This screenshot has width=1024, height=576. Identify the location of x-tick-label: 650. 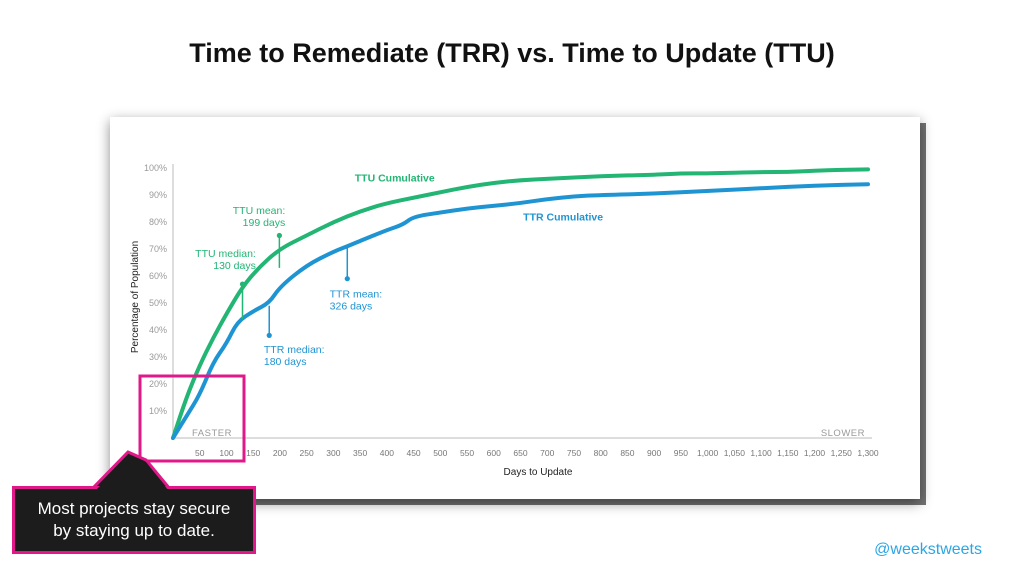
(520, 453).